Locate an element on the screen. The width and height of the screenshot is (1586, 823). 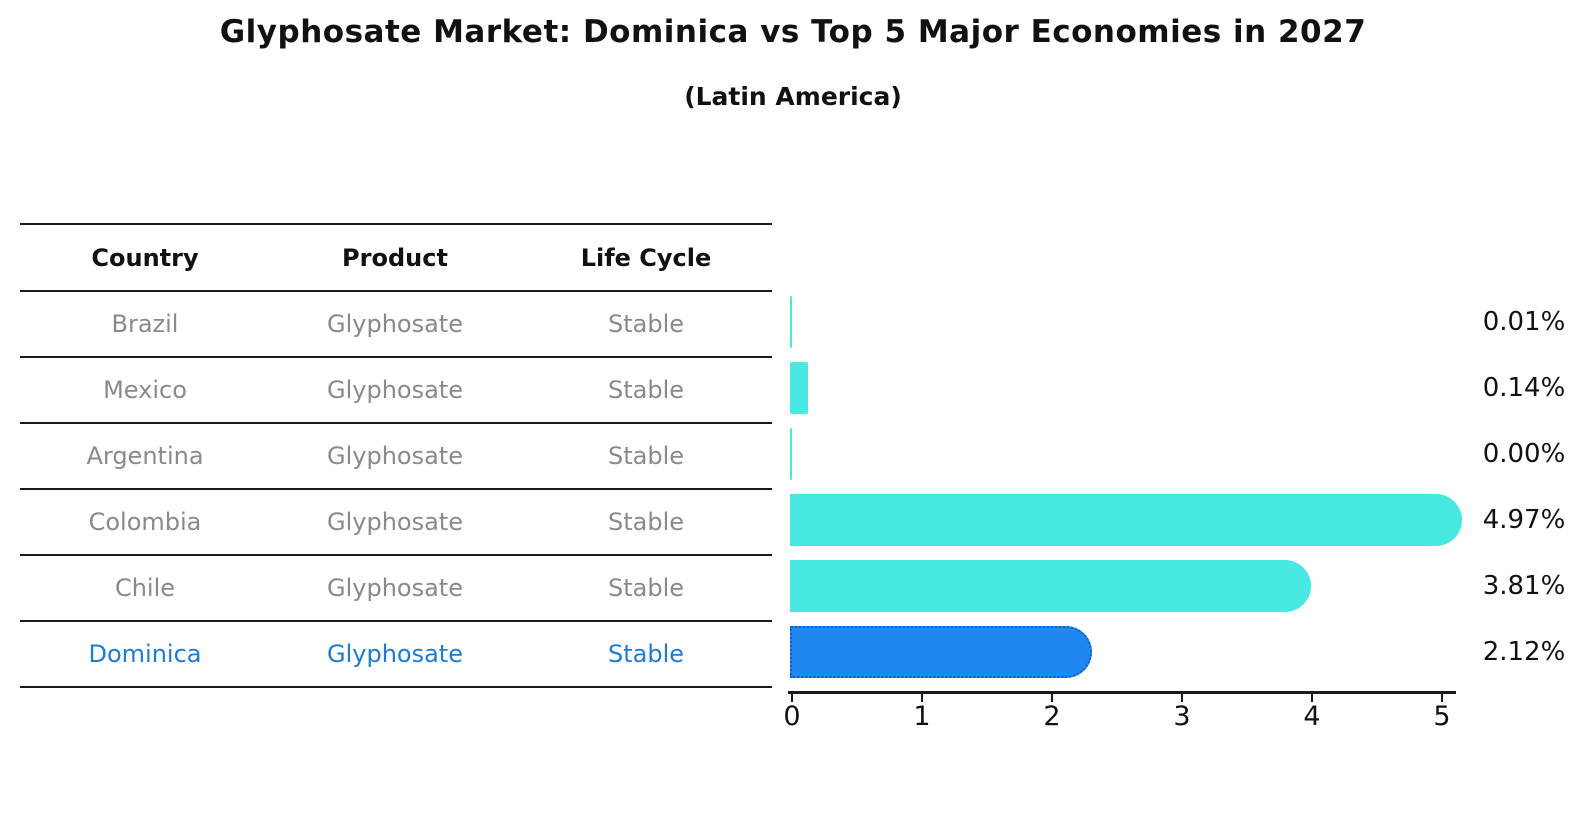
x-axis-tick-label: 4 is located at coordinates (1312, 716).